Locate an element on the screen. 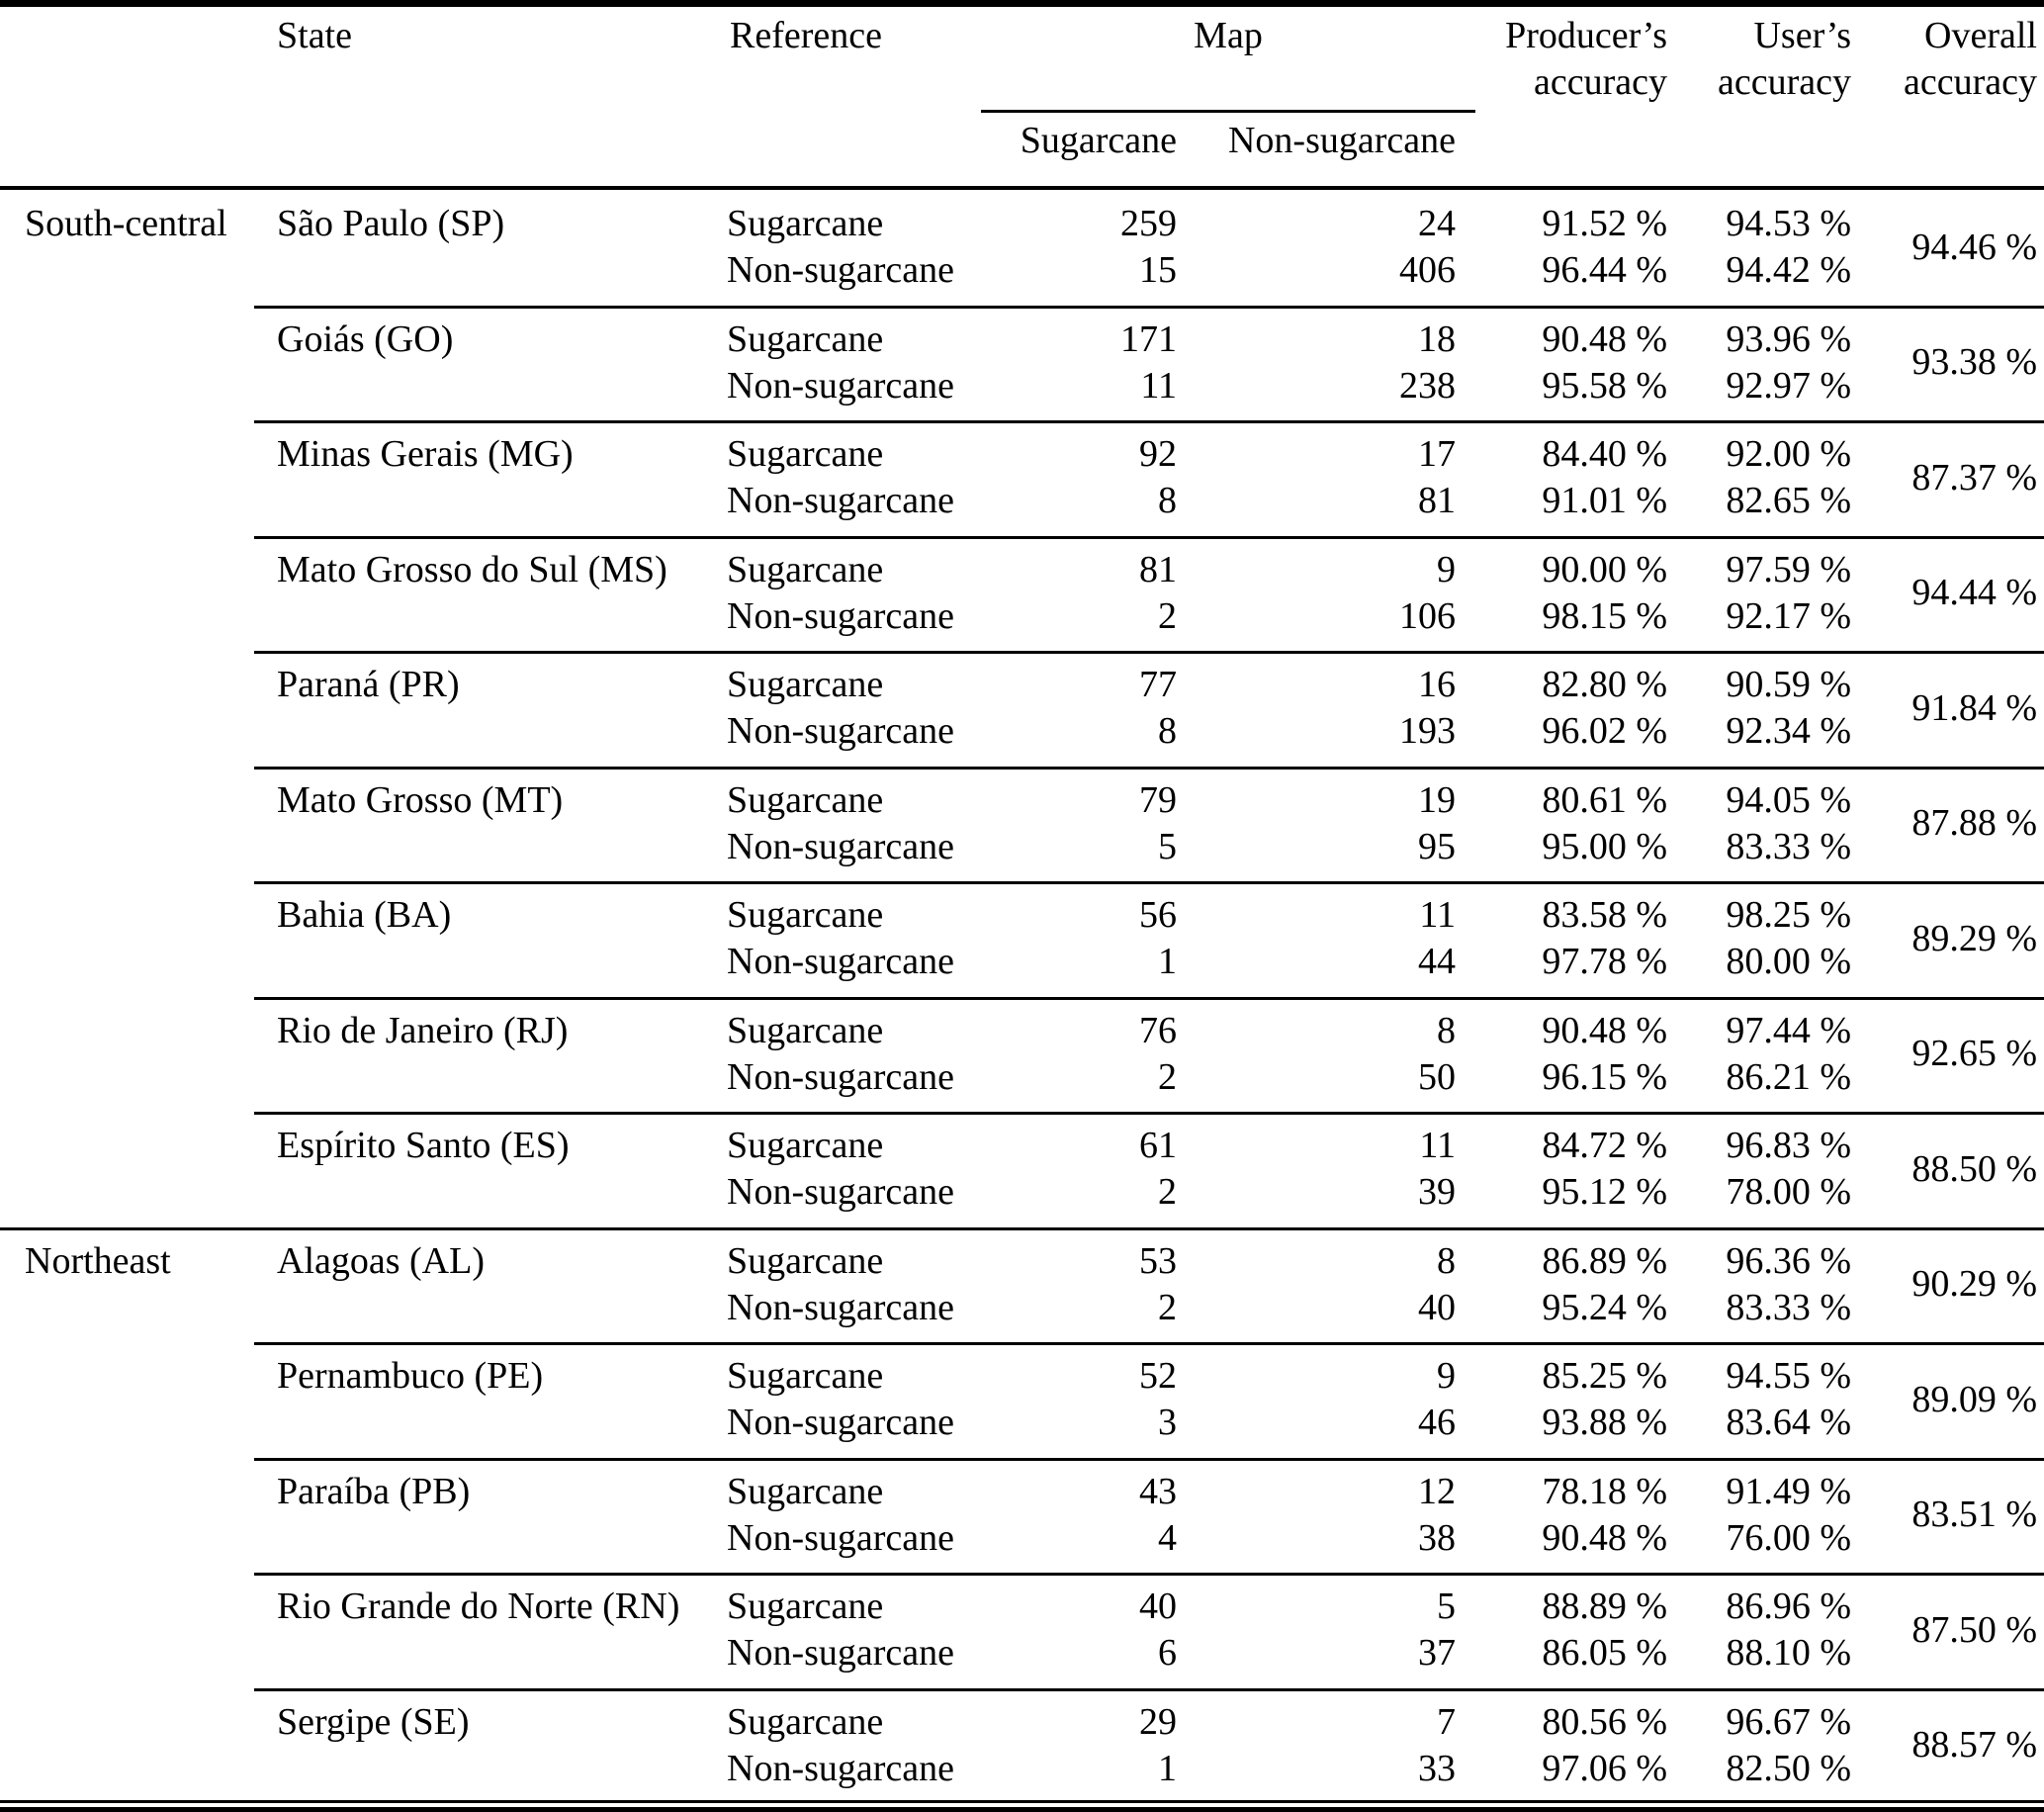  producers-accuracy-row1: 88.89 % is located at coordinates (1604, 1607).